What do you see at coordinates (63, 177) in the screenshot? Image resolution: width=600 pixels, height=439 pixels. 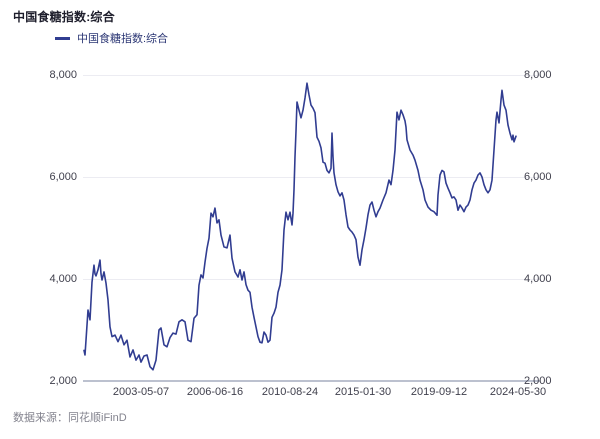 I see `y-tick-left-6000: 6,000` at bounding box center [63, 177].